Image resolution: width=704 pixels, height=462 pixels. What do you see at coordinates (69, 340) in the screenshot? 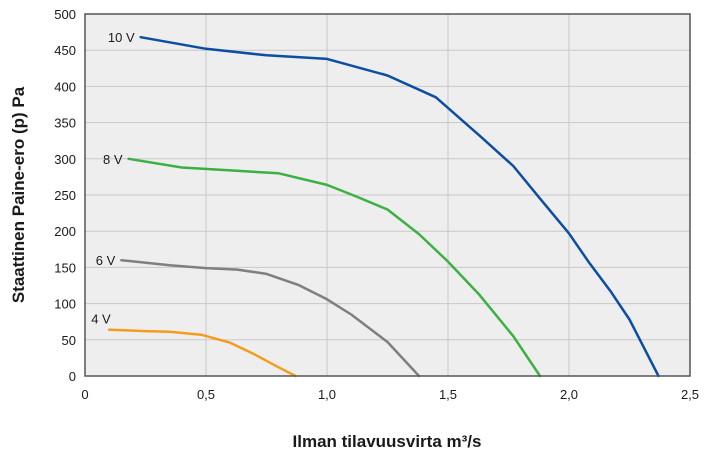
I see `y-tick-label: 50` at bounding box center [69, 340].